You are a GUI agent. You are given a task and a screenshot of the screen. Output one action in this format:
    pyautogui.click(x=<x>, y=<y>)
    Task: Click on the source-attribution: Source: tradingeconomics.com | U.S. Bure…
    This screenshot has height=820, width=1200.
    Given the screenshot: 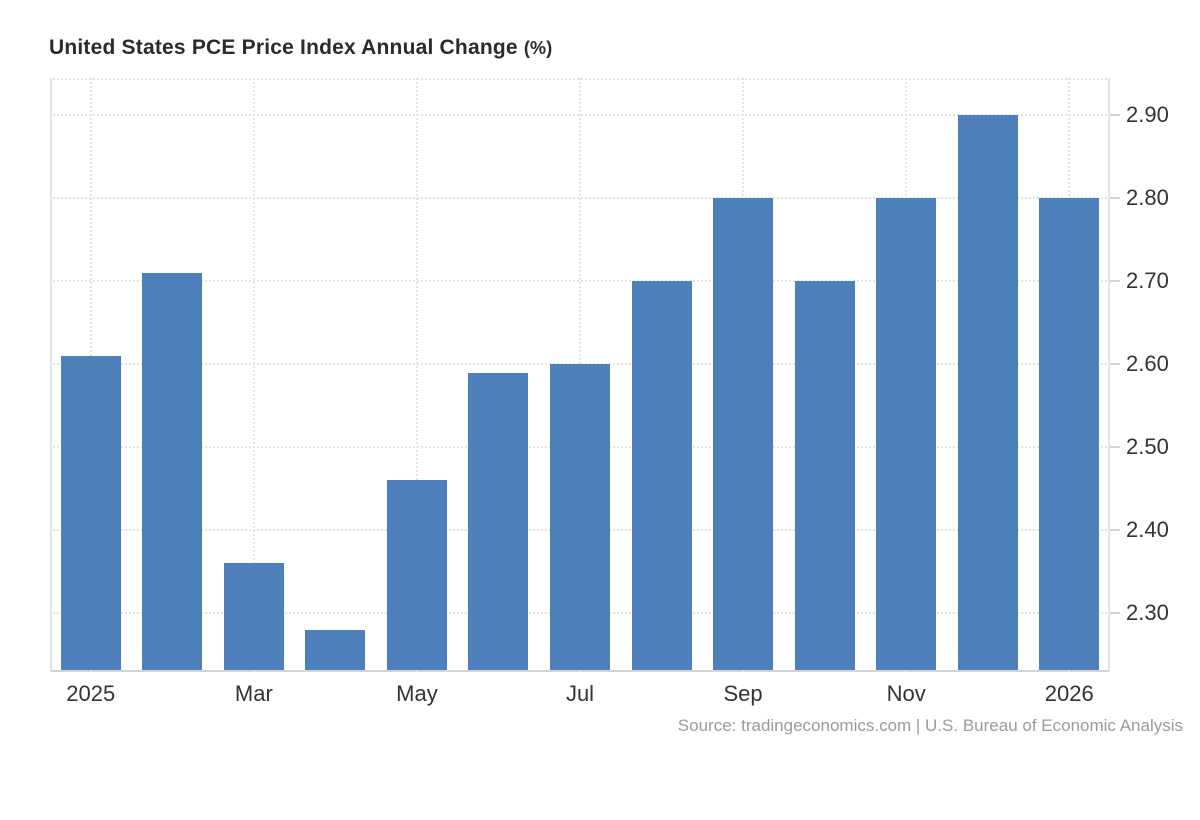 What is the action you would take?
    pyautogui.click(x=930, y=725)
    